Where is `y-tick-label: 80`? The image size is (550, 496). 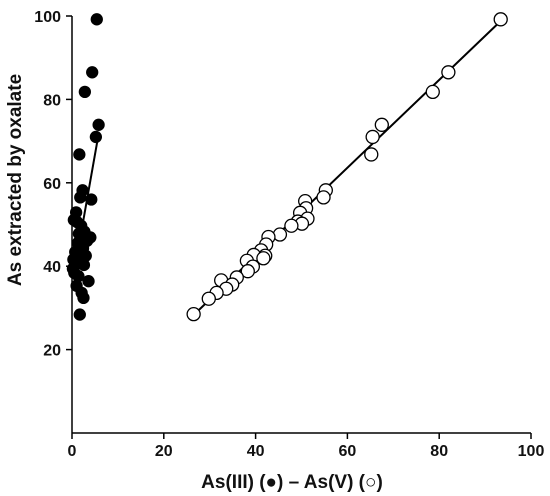
y-tick-label: 80 is located at coordinates (52, 100).